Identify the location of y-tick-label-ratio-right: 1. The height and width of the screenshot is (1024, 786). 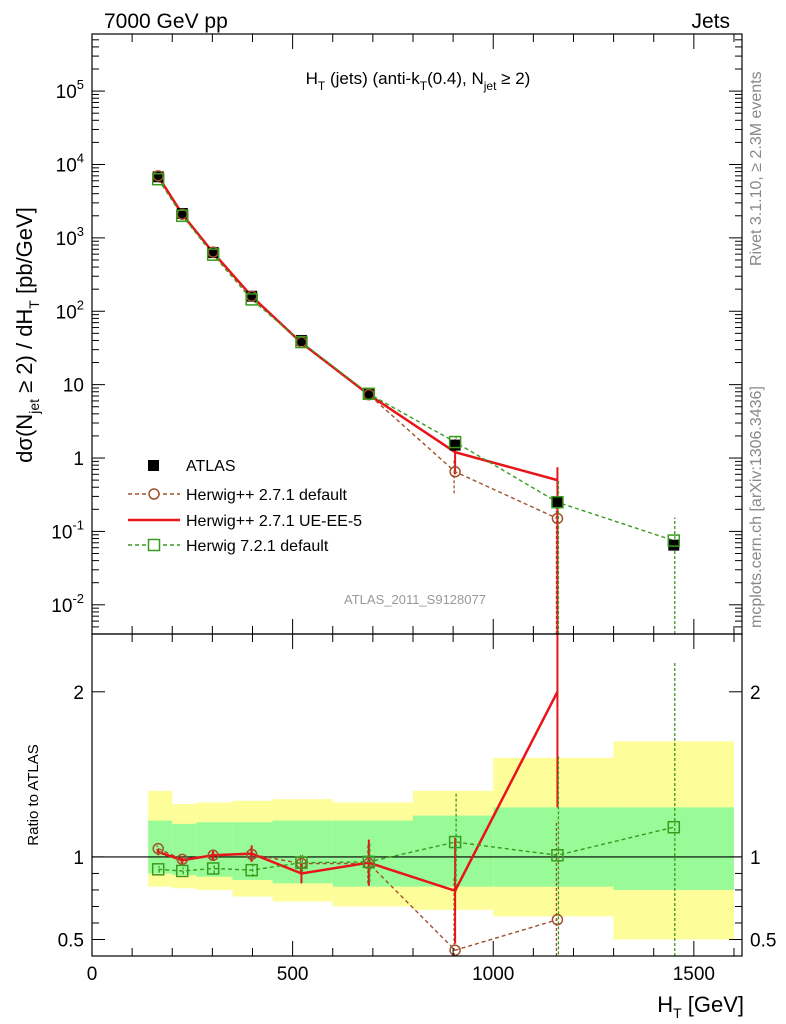
(755, 858).